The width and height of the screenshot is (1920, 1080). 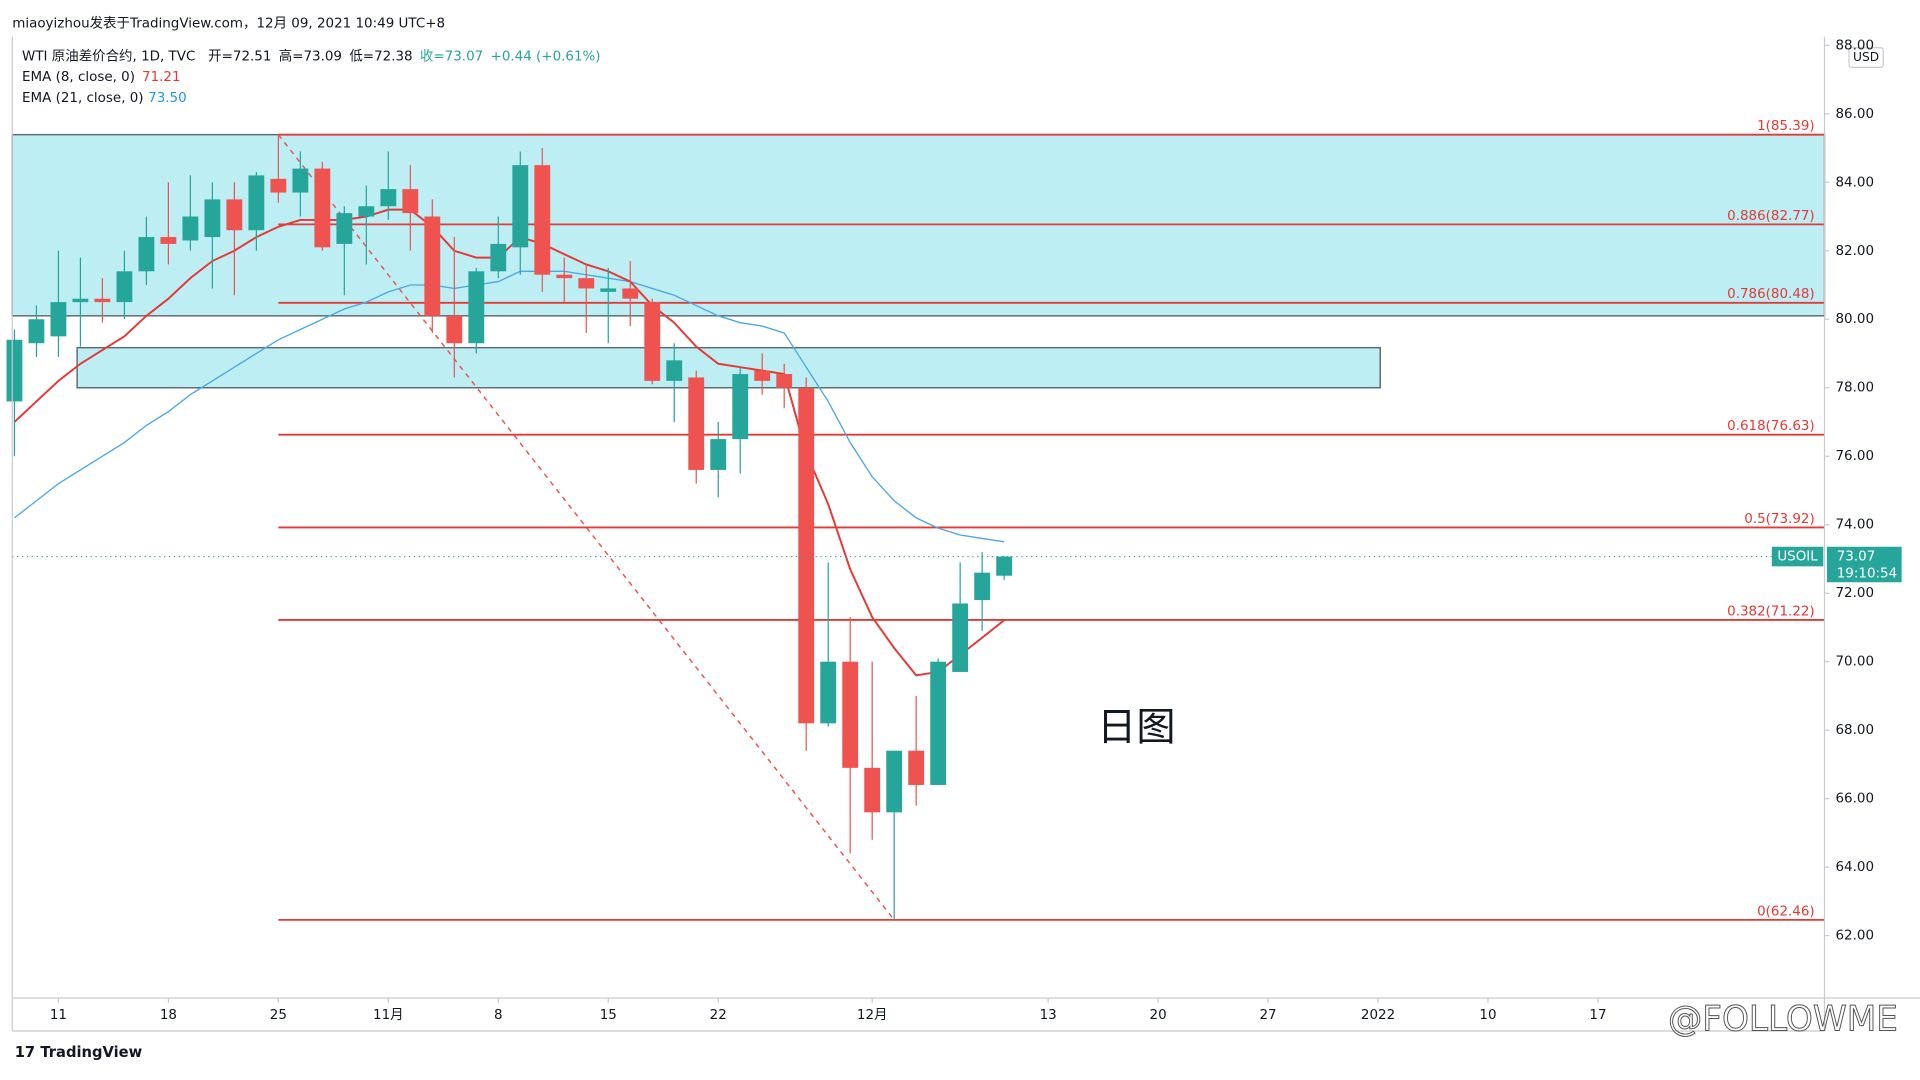 What do you see at coordinates (1855, 319) in the screenshot?
I see `y-tick-label: 80.00` at bounding box center [1855, 319].